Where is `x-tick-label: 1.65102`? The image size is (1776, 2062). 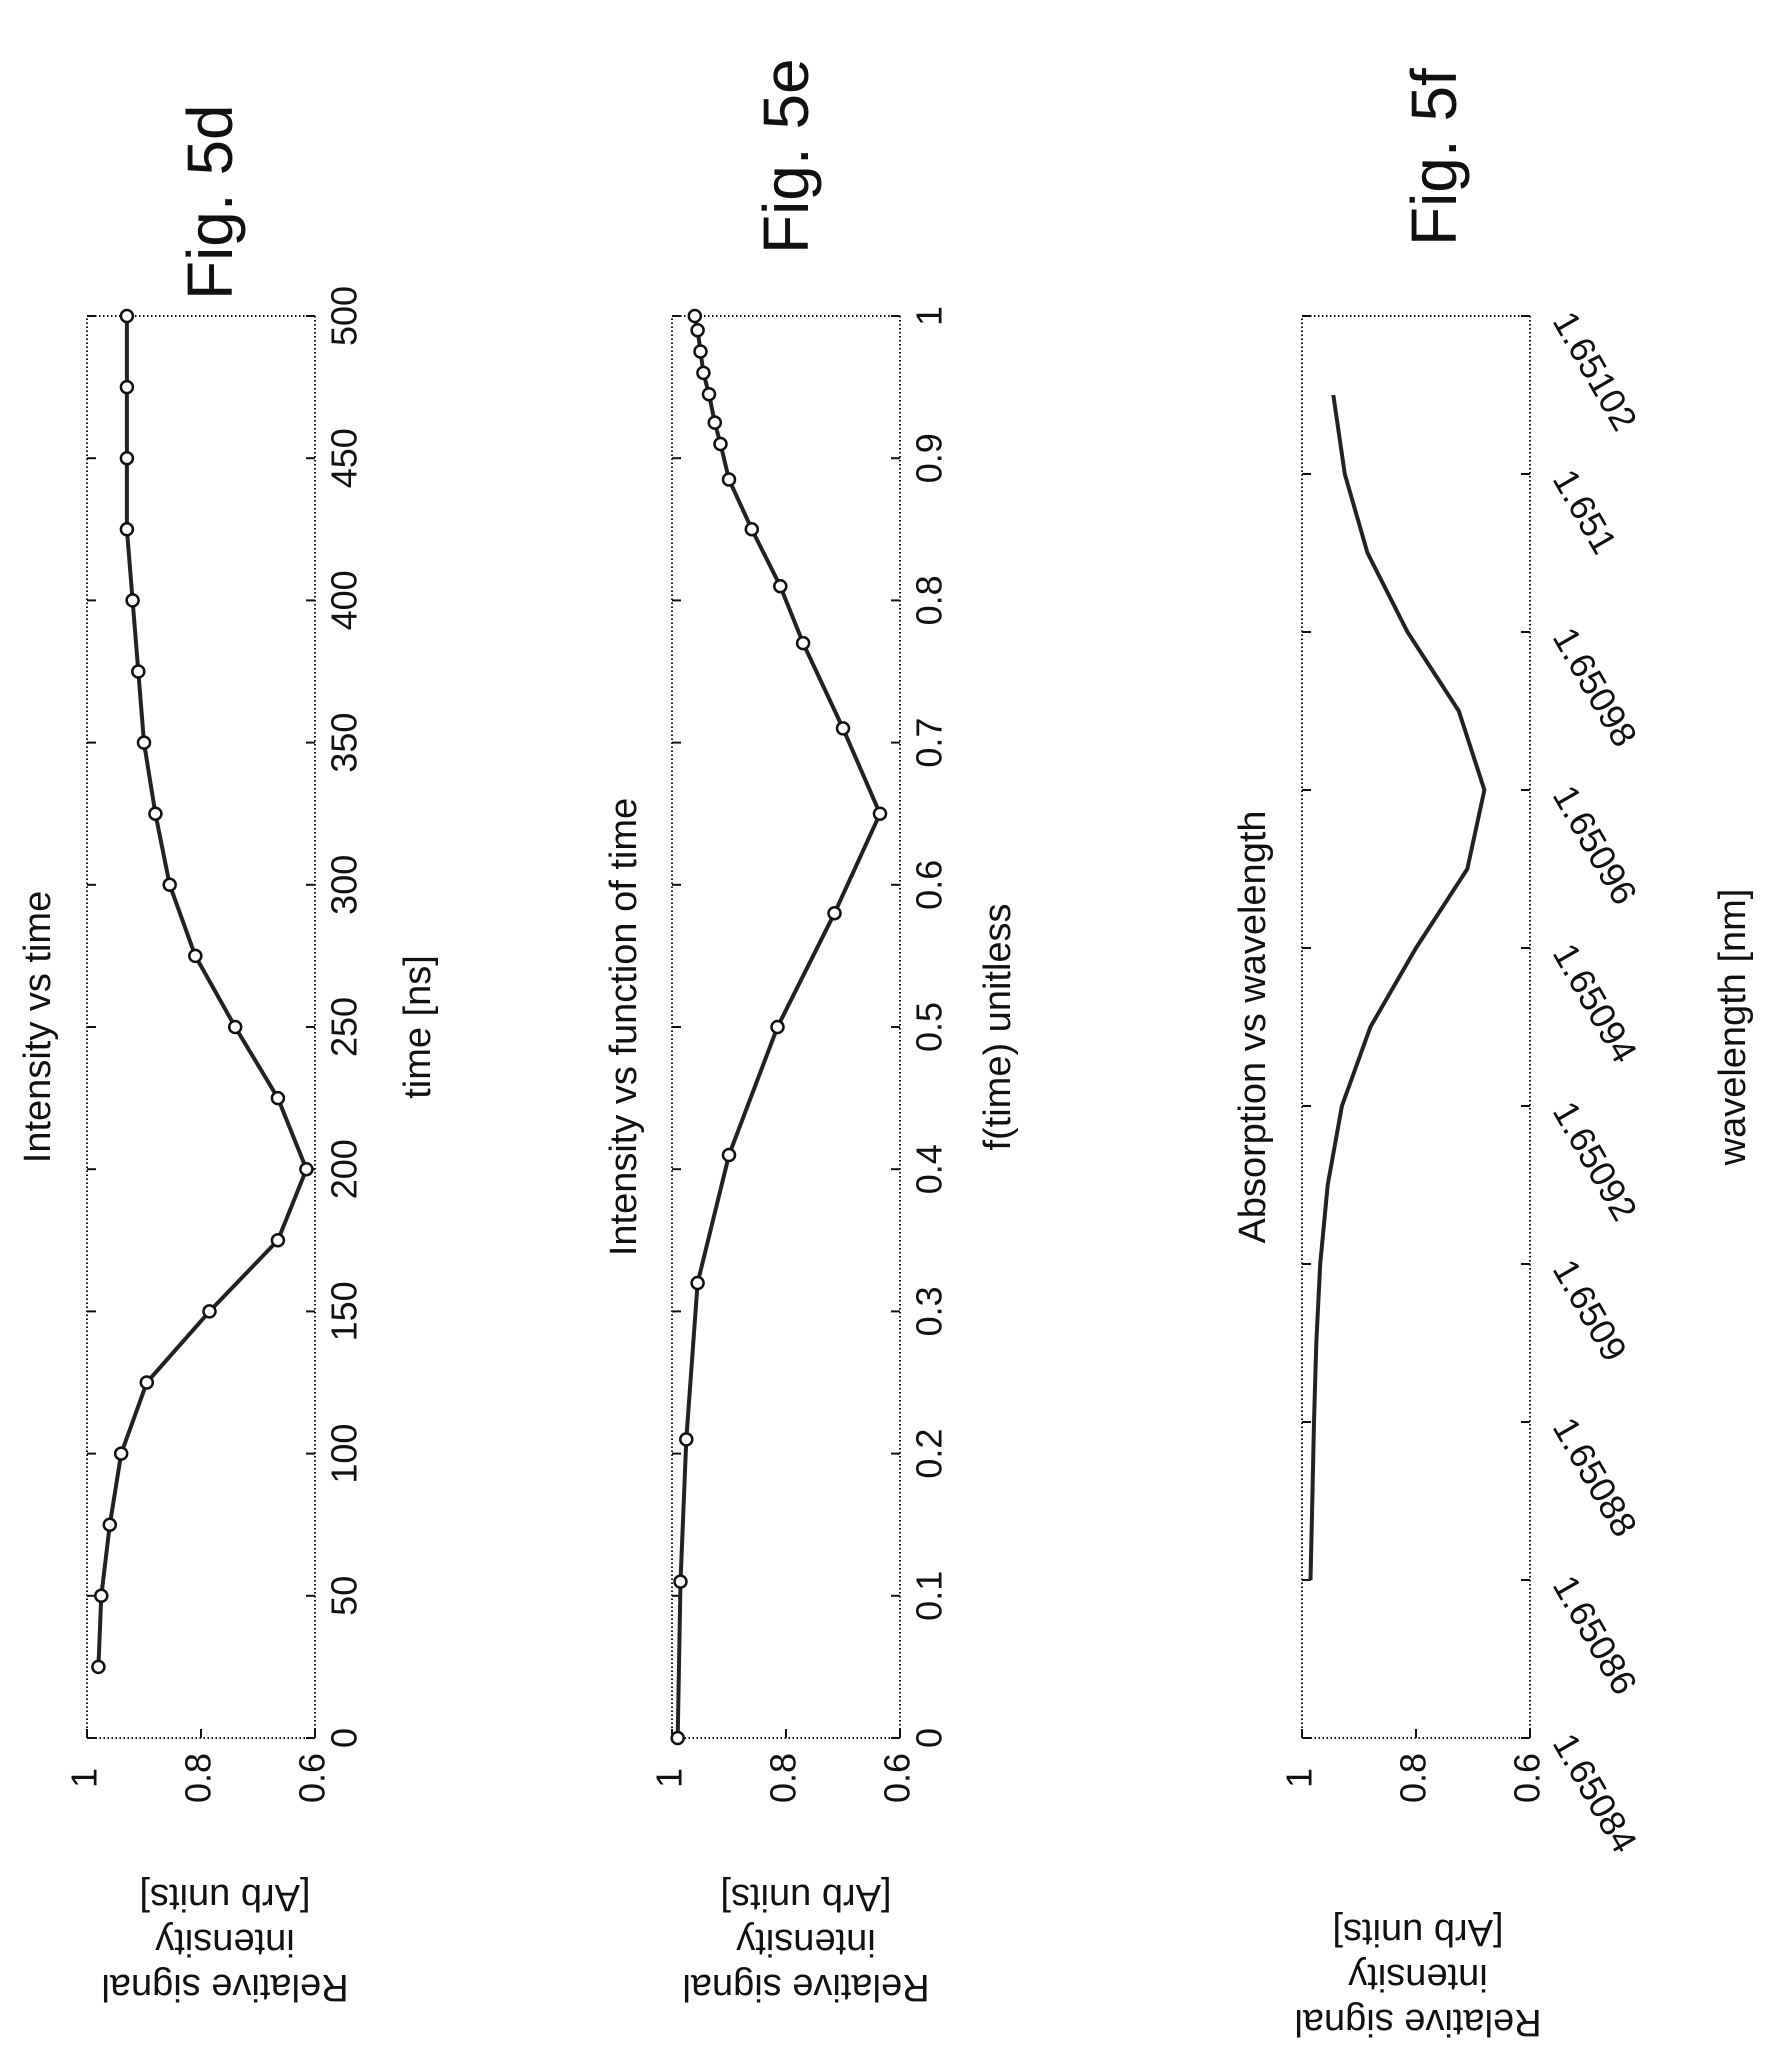
x-tick-label: 1.65102 is located at coordinates (1595, 370).